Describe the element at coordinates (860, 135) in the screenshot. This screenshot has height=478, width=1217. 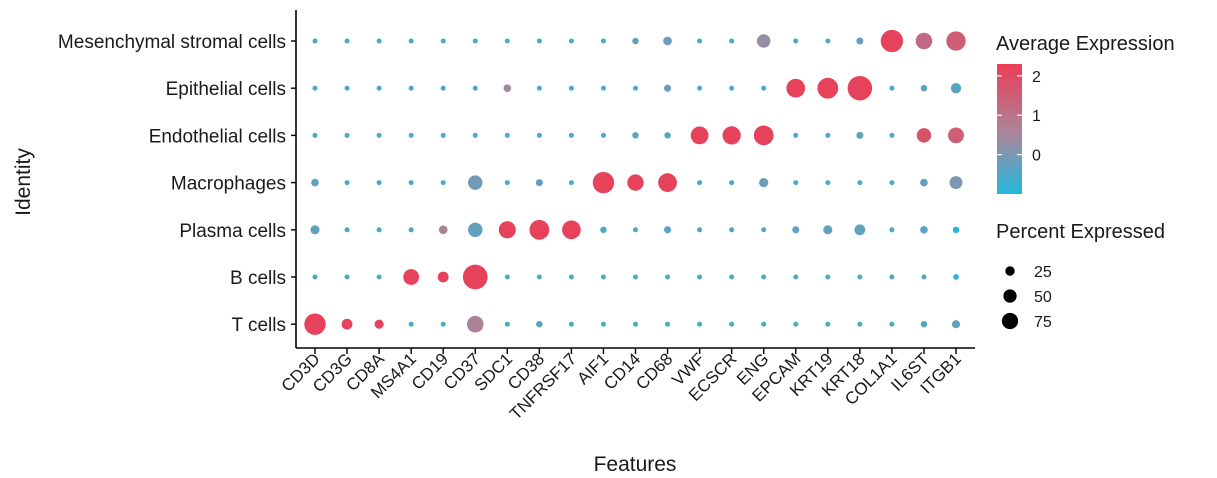
I see `dot-krt18-row2` at that location.